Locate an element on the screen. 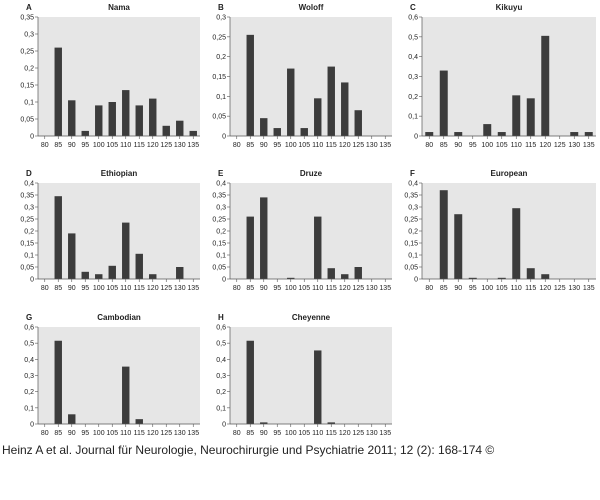  y-tick-label-b: 0,2 is located at coordinates (221, 57).